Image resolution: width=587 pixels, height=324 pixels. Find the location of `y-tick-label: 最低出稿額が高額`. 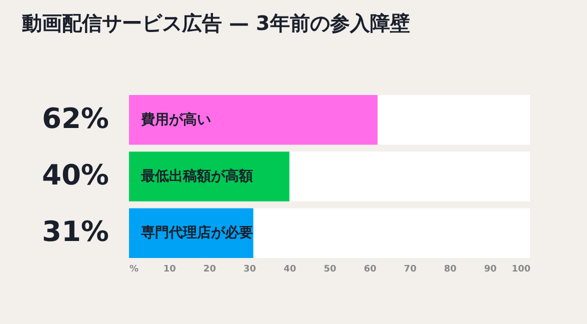

y-tick-label: 最低出稿額が高額 is located at coordinates (196, 176).